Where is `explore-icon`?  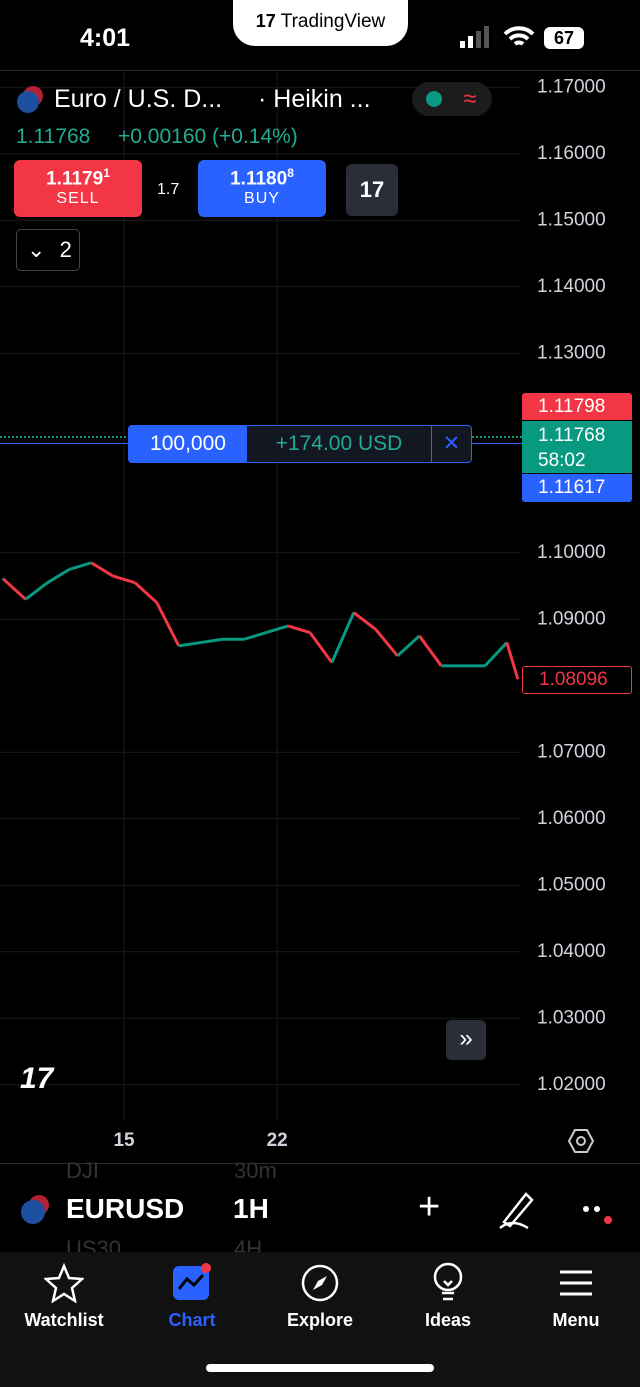
explore-icon is located at coordinates (320, 1283).